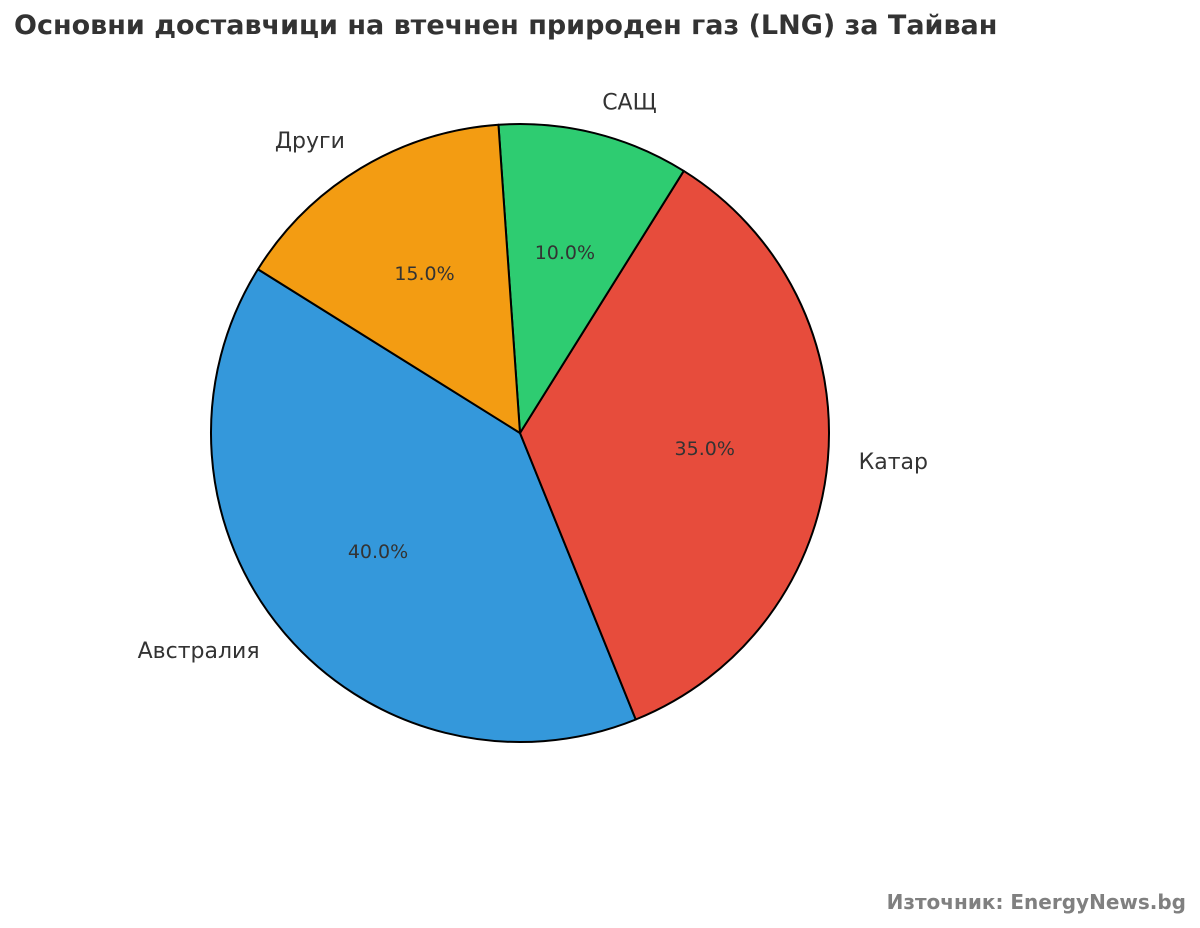  What do you see at coordinates (705, 449) in the screenshot?
I see `pie-slice-2-percent: 35.0%` at bounding box center [705, 449].